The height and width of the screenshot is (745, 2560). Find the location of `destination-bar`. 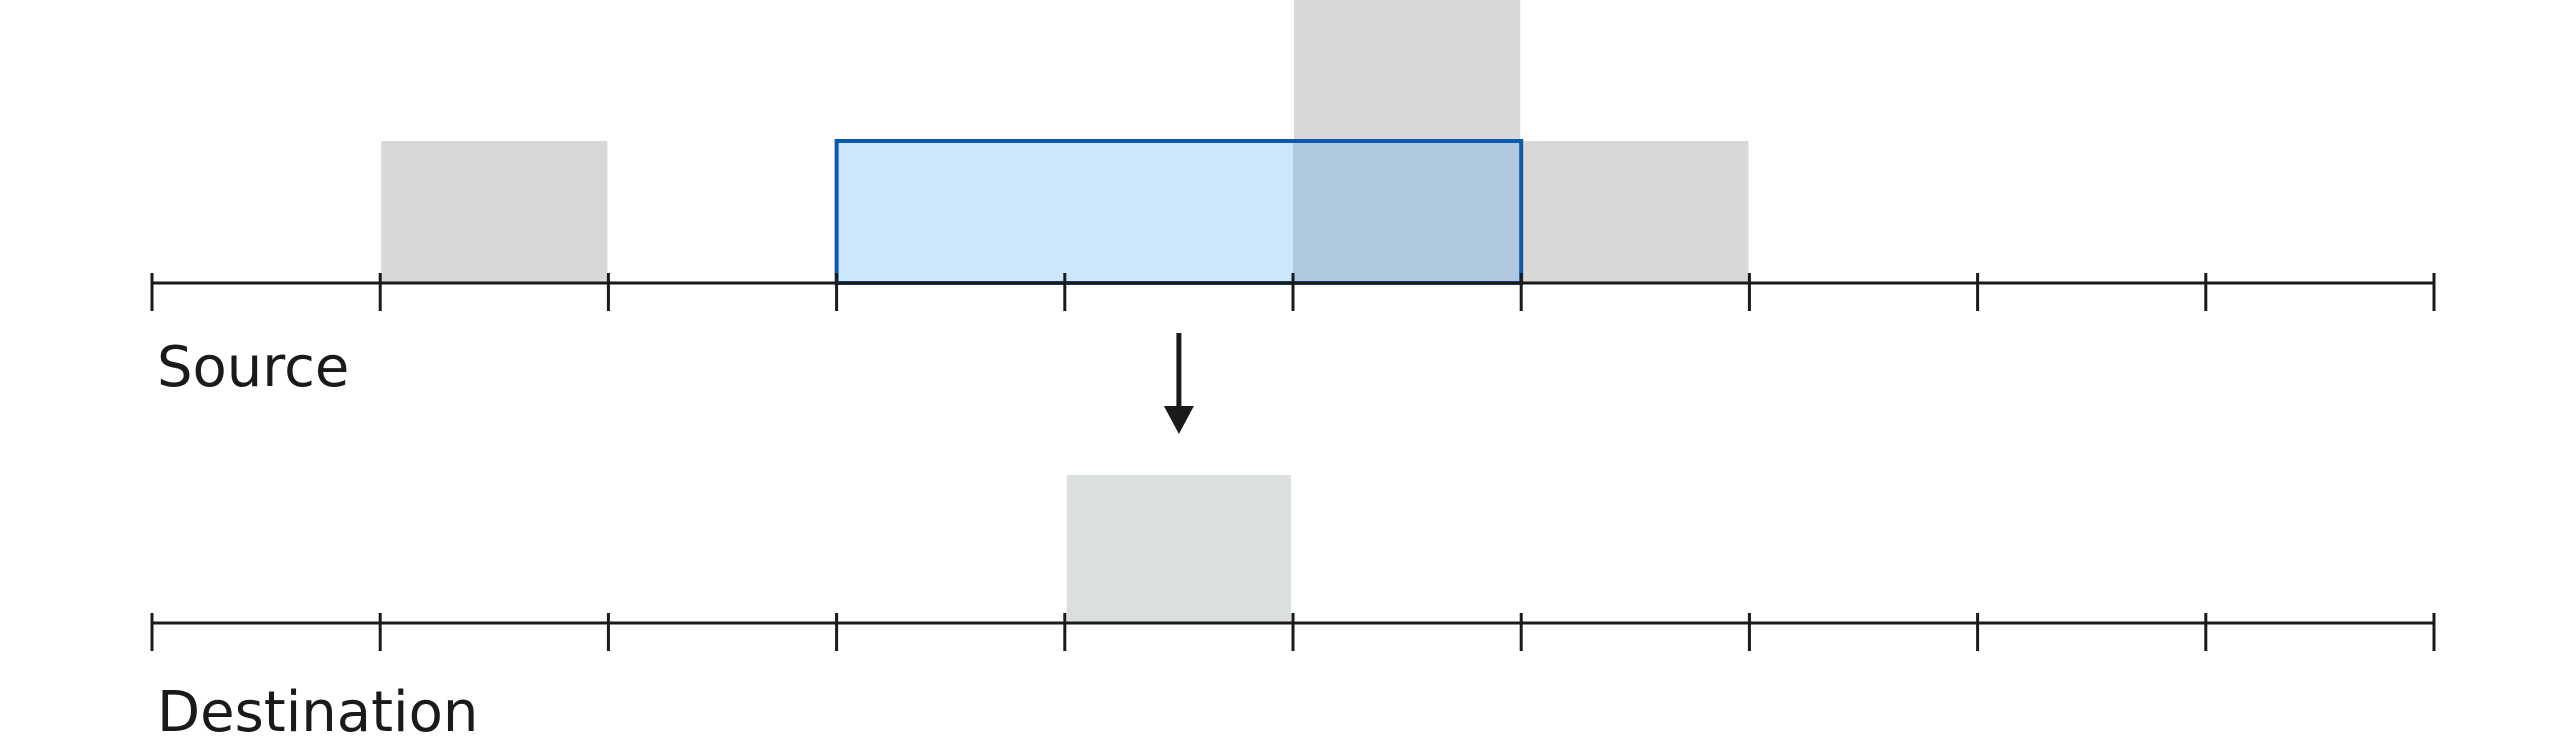

destination-bar is located at coordinates (1178, 549).